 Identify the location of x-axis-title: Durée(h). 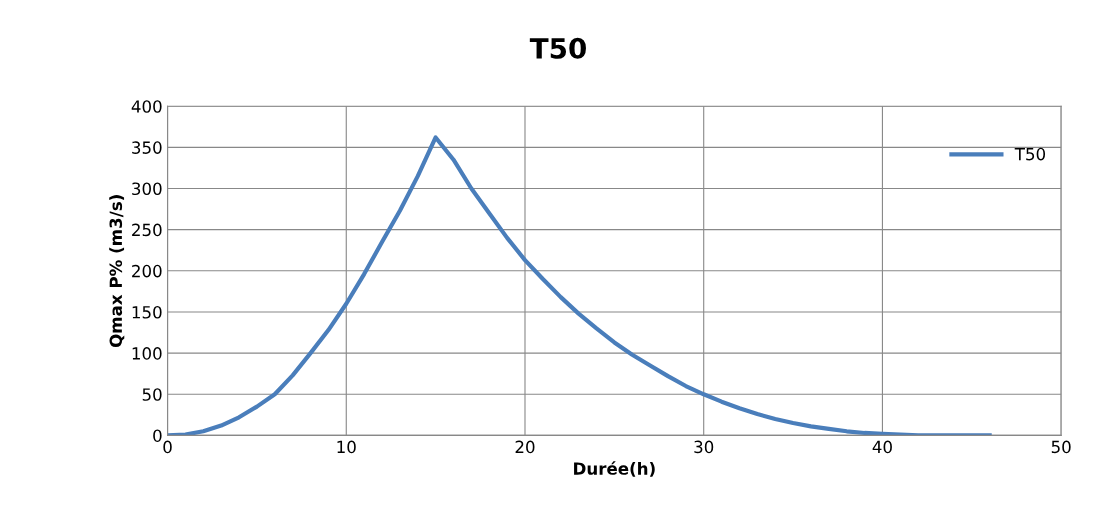
(614, 469).